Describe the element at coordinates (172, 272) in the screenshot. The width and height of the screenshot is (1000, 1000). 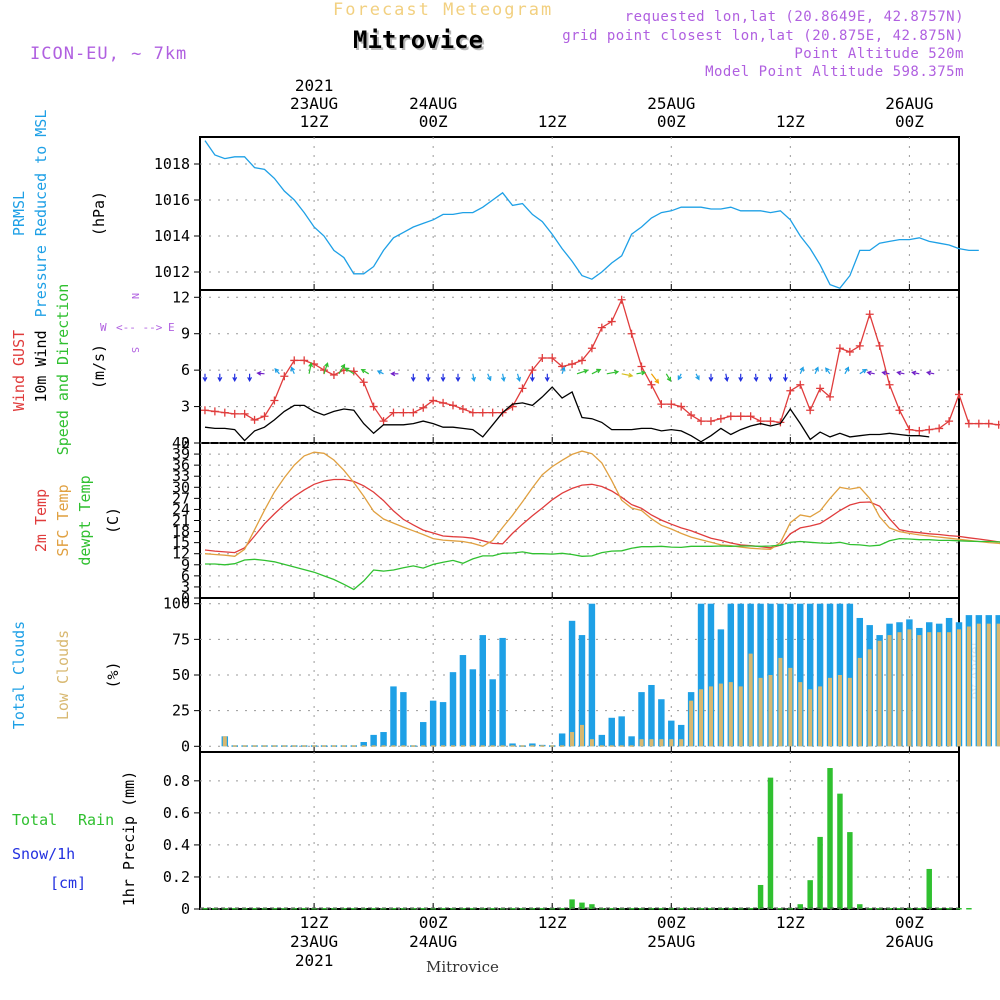
I see `y-tick-label: 1012` at that location.